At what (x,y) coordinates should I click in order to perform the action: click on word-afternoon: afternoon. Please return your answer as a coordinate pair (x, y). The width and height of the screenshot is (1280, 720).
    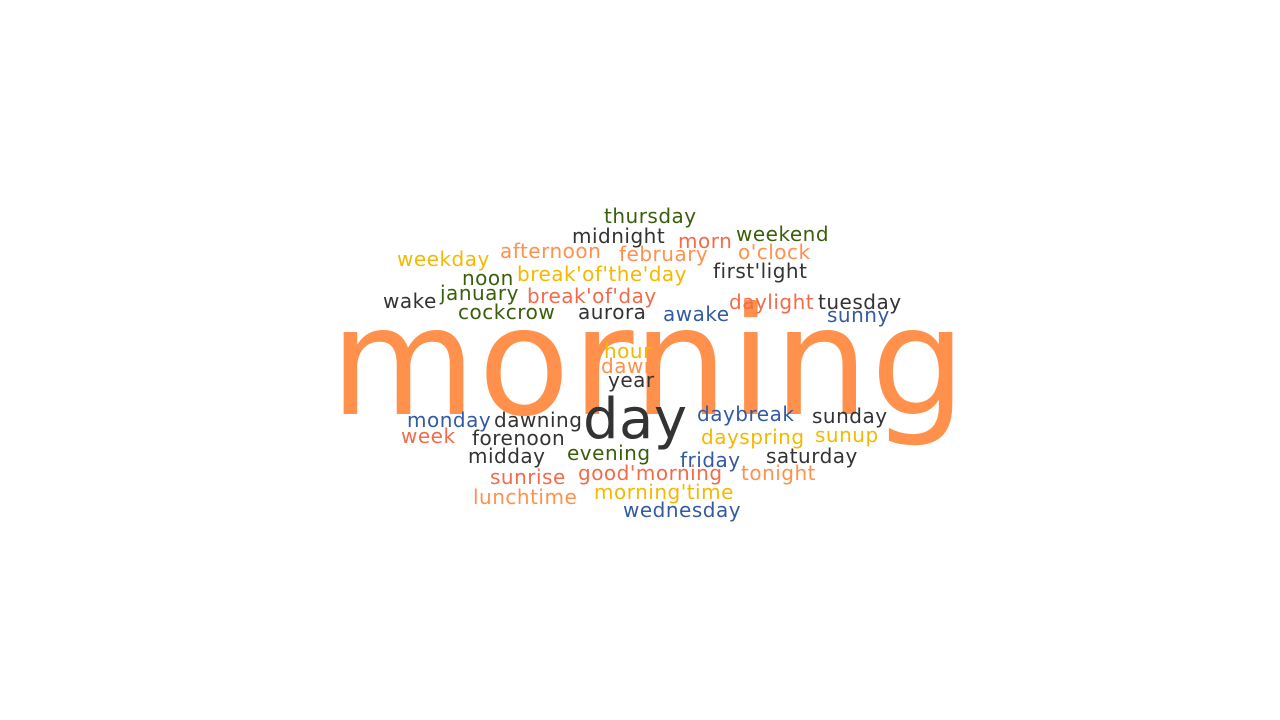
    Looking at the image, I should click on (551, 251).